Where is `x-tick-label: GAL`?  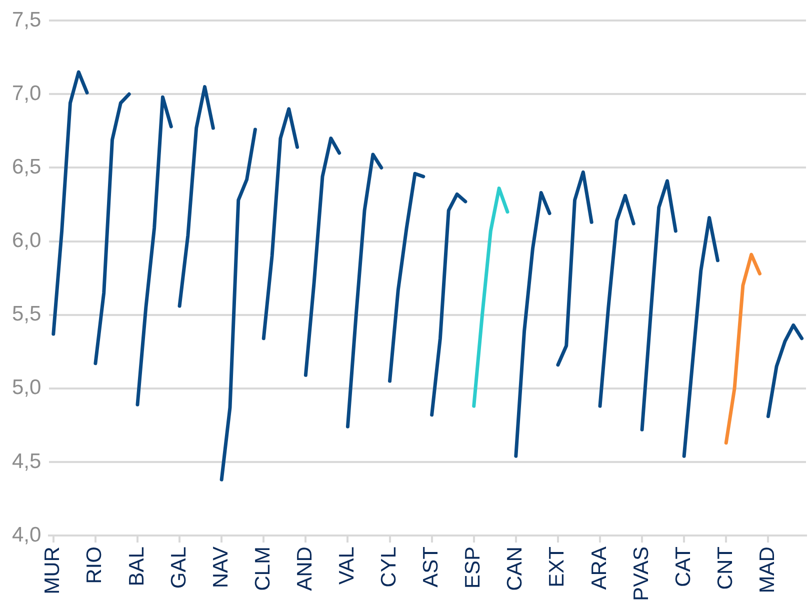 x-tick-label: GAL is located at coordinates (178, 567).